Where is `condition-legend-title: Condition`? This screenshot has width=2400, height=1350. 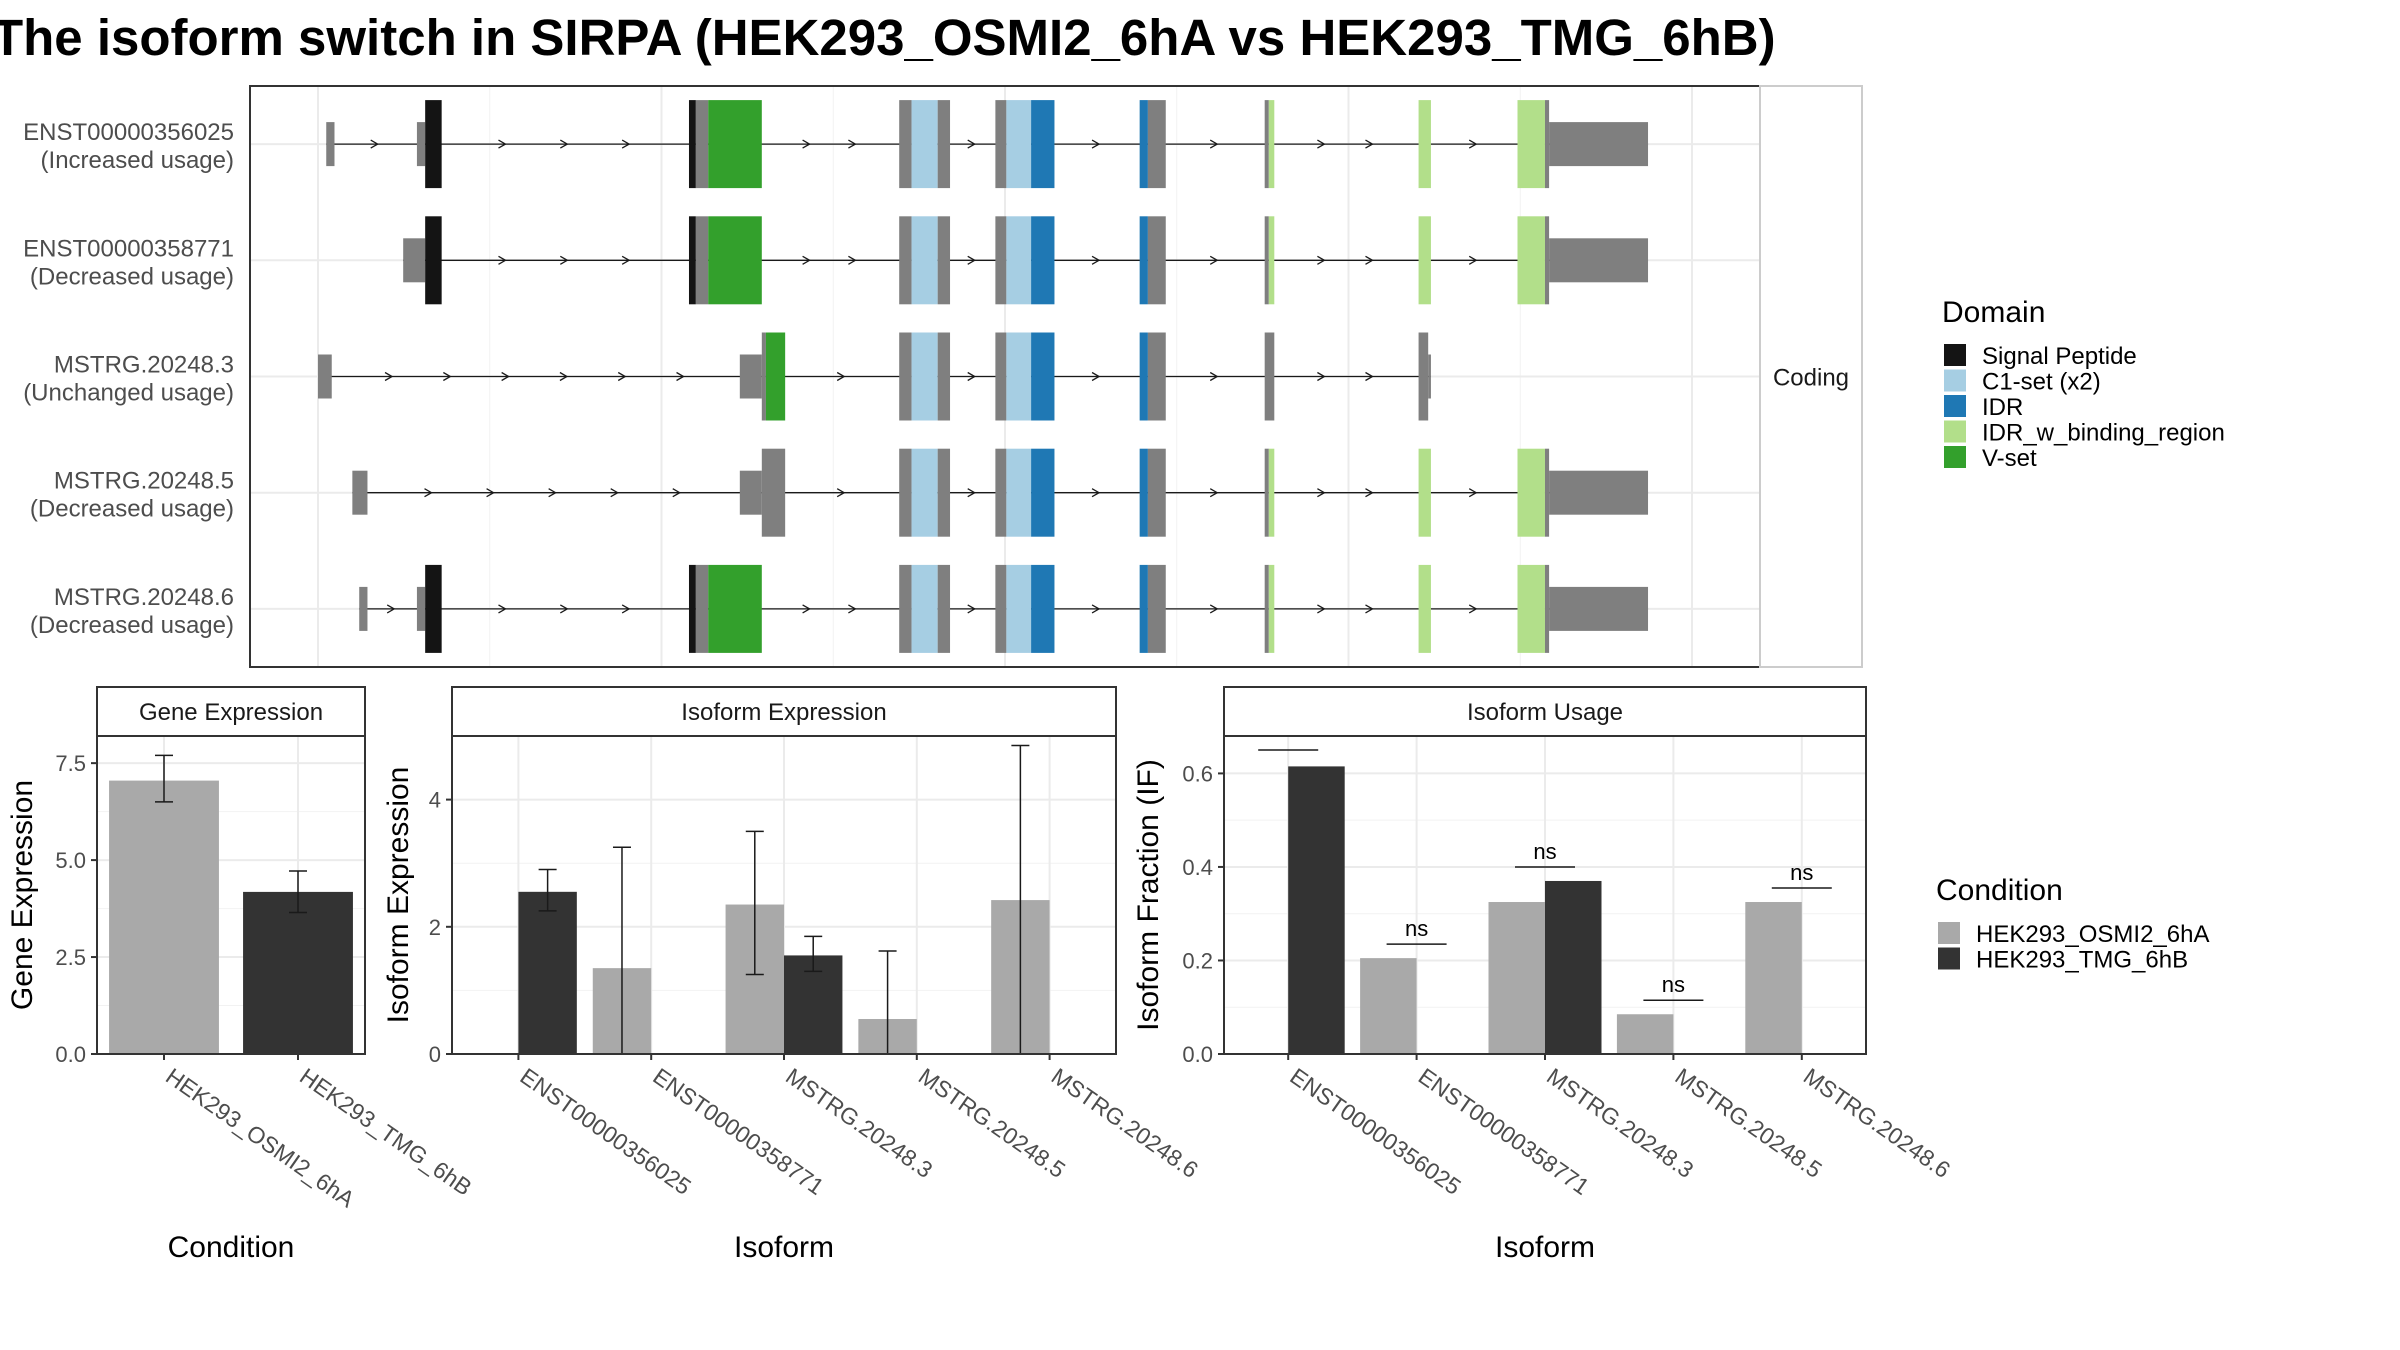
condition-legend-title: Condition is located at coordinates (1999, 890).